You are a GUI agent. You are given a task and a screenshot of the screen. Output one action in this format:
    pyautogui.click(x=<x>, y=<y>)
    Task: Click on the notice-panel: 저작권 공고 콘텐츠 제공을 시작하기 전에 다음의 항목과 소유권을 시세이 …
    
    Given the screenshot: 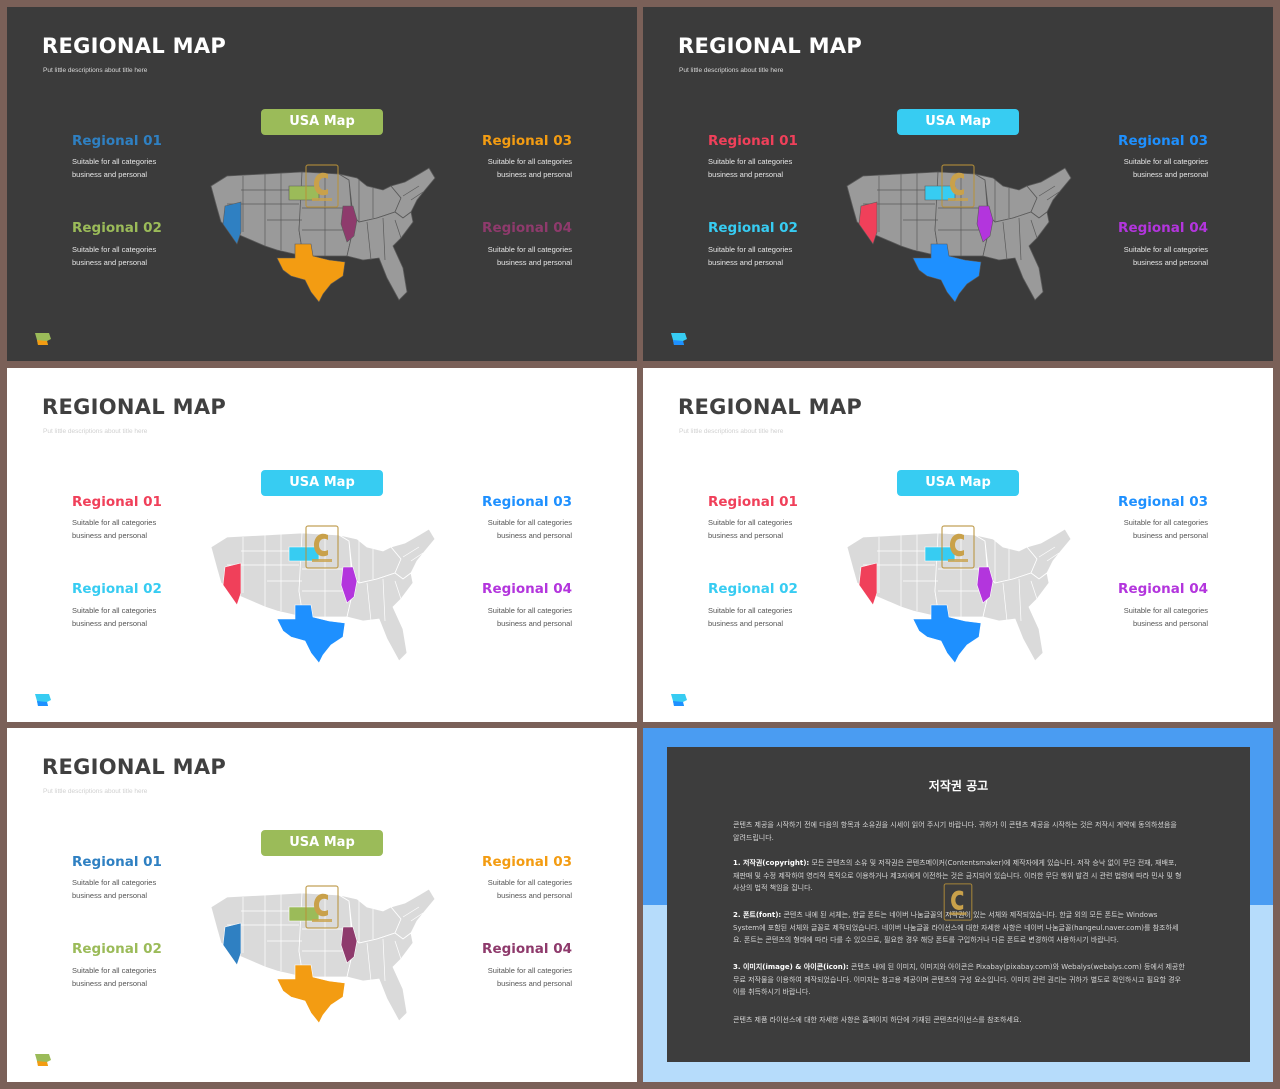 What is the action you would take?
    pyautogui.click(x=958, y=904)
    